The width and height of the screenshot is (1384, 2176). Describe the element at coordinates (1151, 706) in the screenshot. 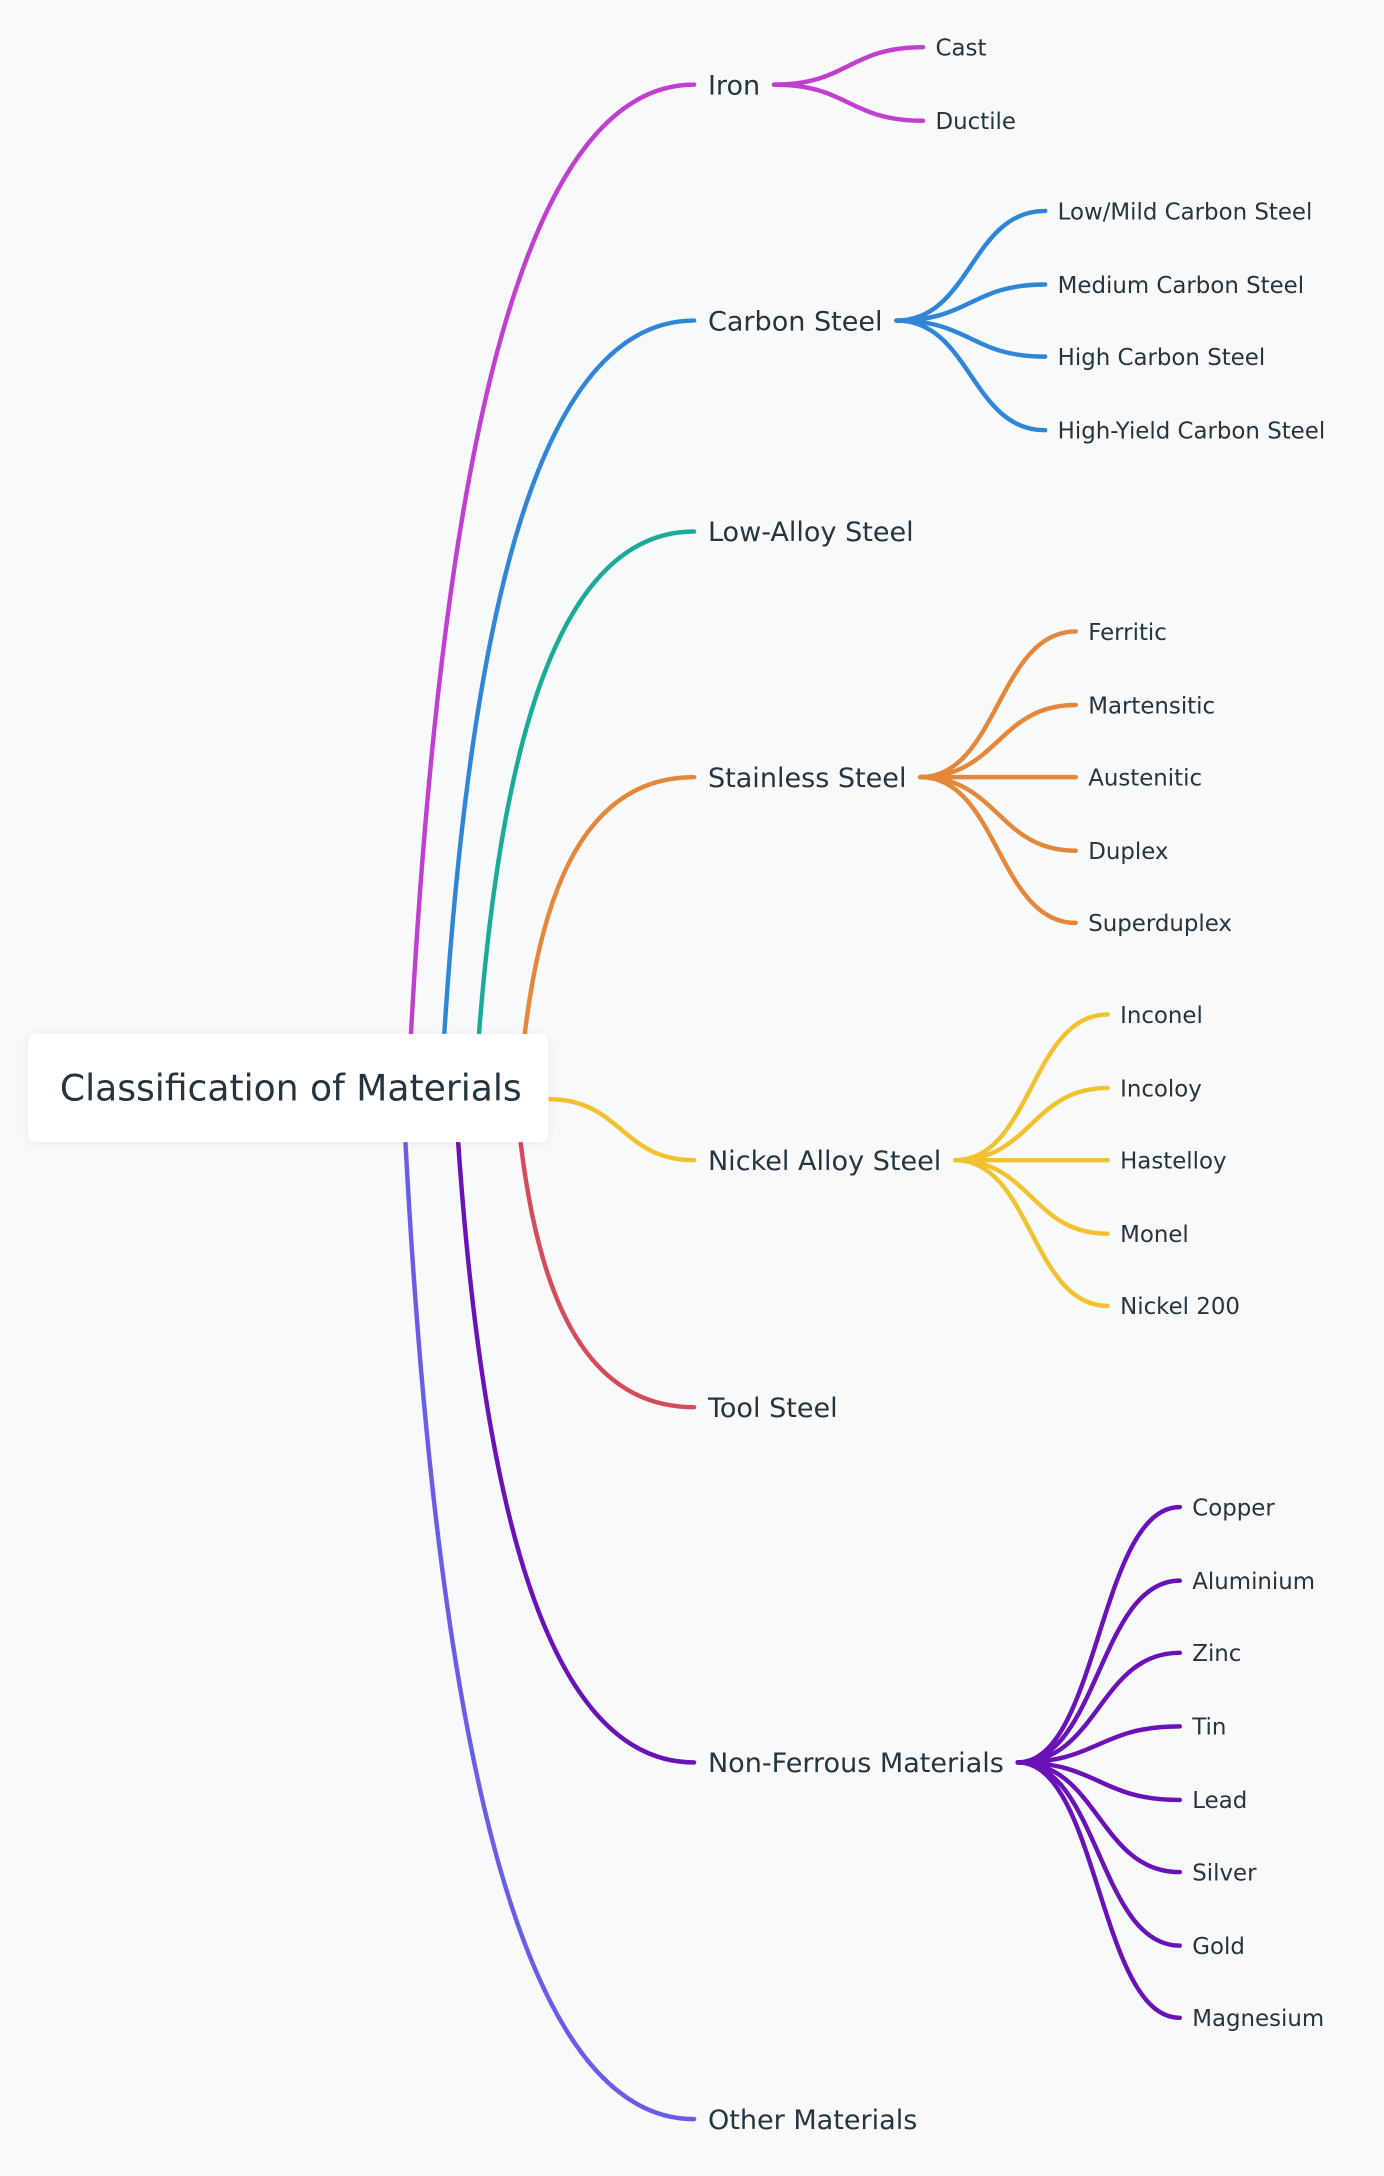

I see `leaf-label: Martensitic` at that location.